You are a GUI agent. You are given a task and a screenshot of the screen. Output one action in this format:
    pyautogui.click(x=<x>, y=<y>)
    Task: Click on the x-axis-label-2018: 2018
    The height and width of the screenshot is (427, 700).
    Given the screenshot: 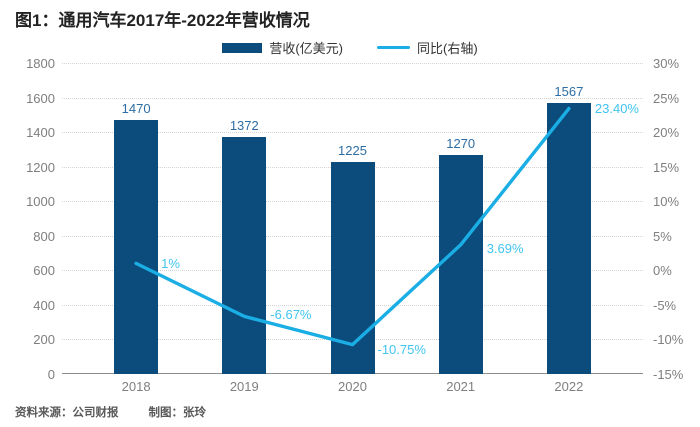 What is the action you would take?
    pyautogui.click(x=136, y=386)
    